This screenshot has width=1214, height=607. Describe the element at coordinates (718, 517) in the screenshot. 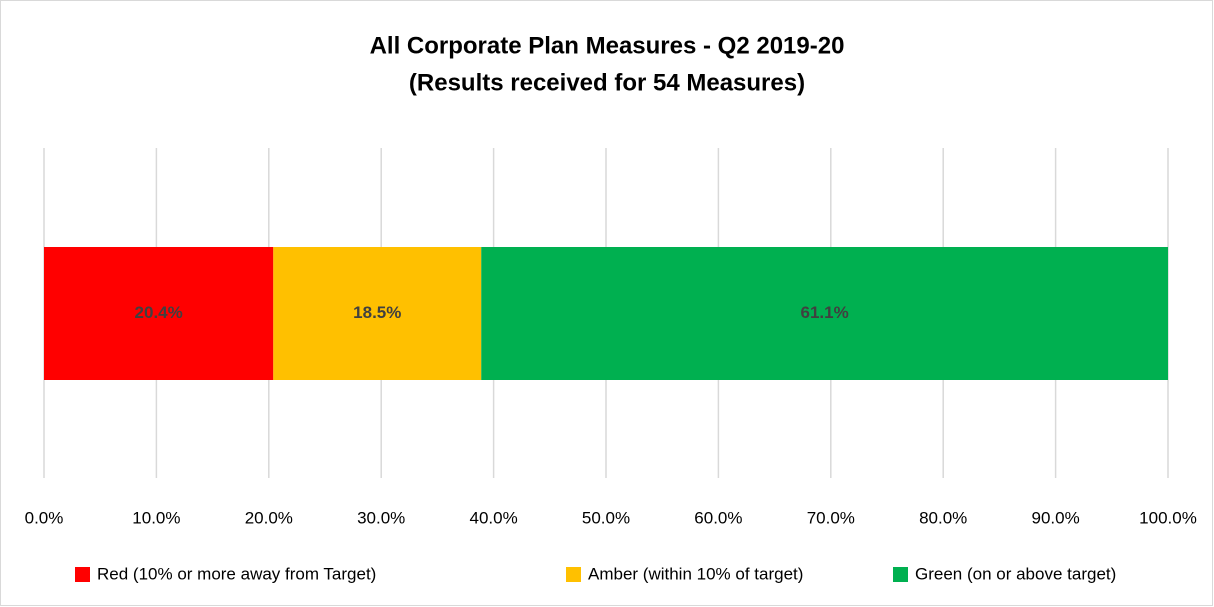

I see `x-tick-label: 60.0%` at that location.